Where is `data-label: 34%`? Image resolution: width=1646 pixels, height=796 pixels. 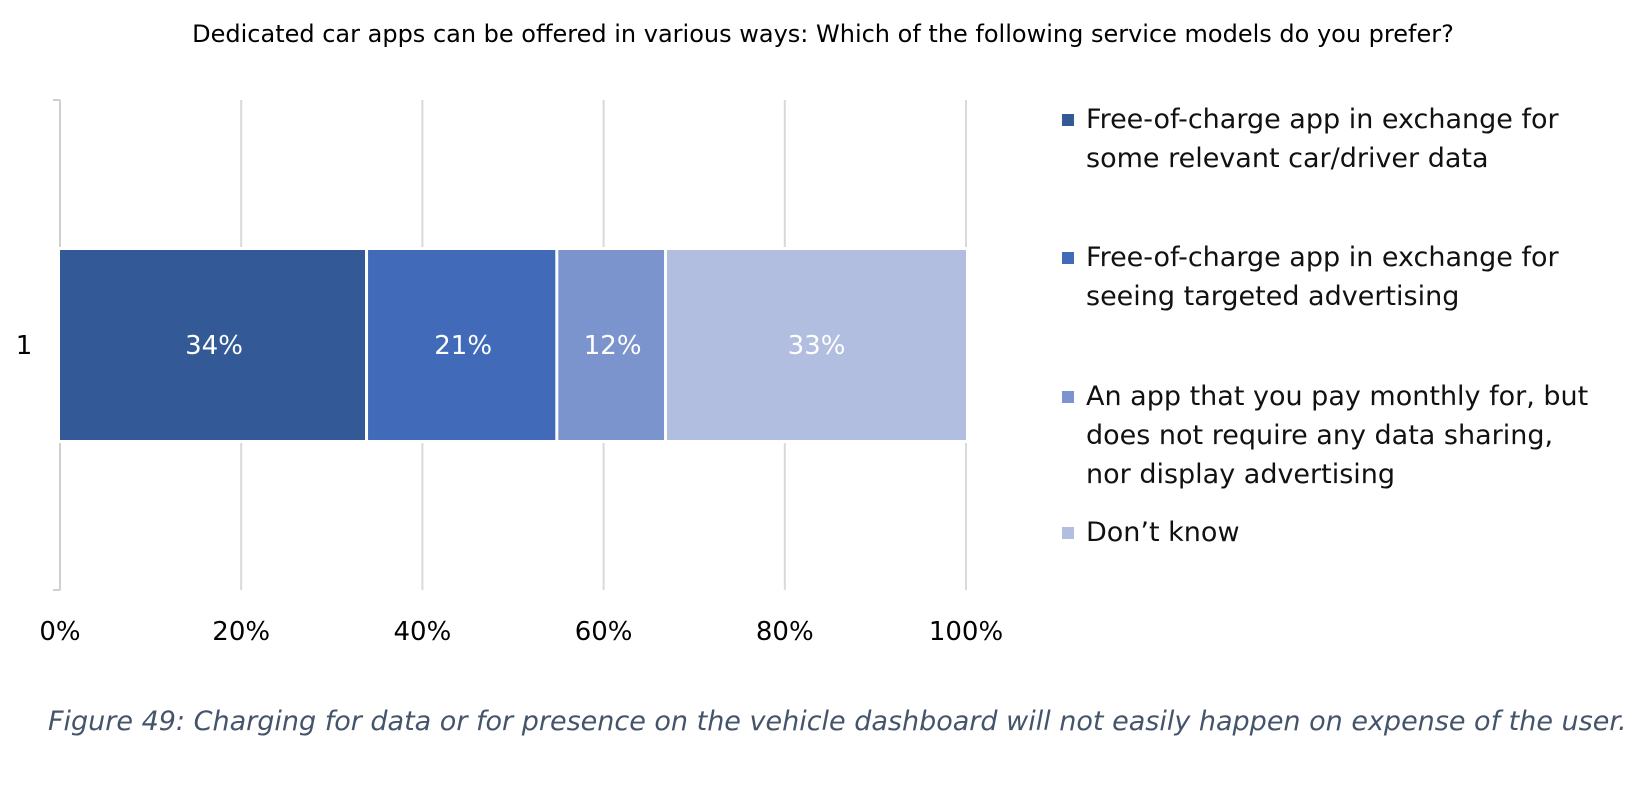
data-label: 34% is located at coordinates (214, 346).